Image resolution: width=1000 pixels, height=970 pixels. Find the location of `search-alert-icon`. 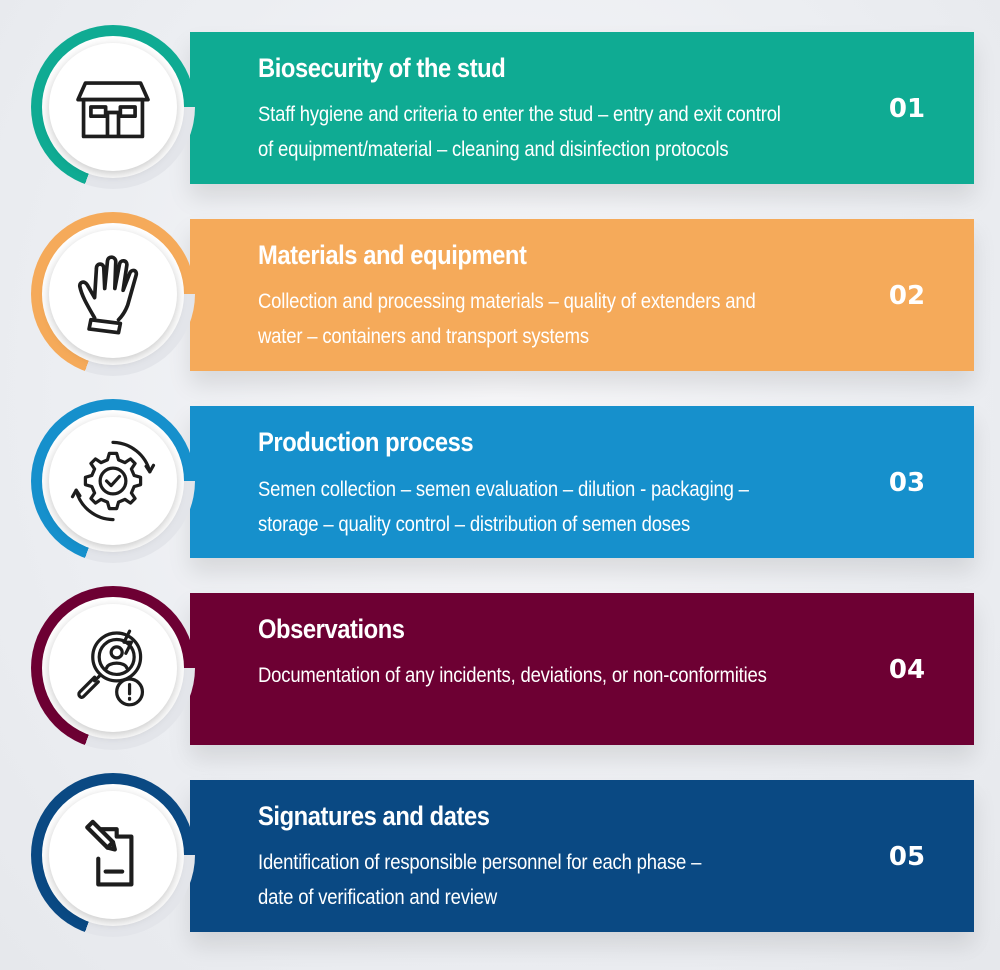

search-alert-icon is located at coordinates (111, 668).